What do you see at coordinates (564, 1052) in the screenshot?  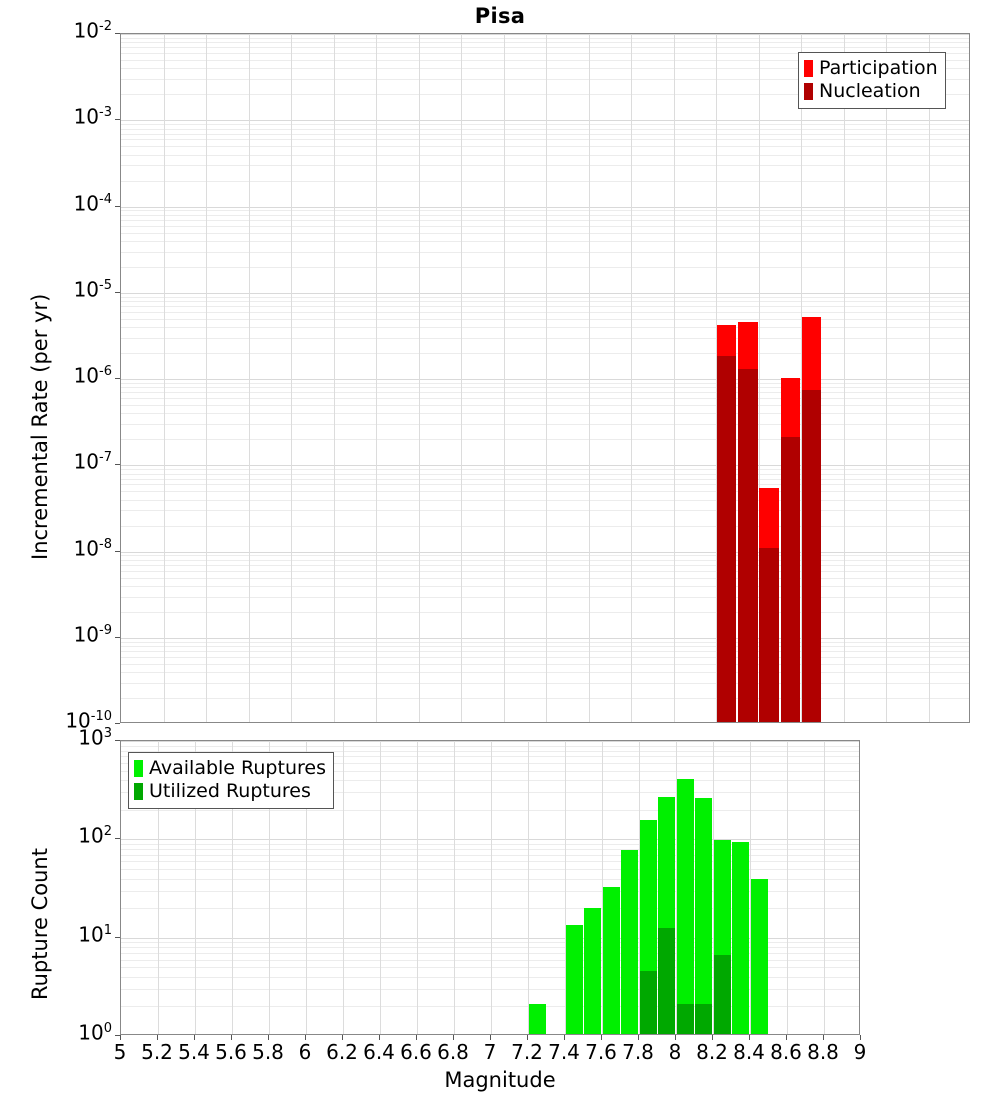 I see `x-tick-label: 7.4` at bounding box center [564, 1052].